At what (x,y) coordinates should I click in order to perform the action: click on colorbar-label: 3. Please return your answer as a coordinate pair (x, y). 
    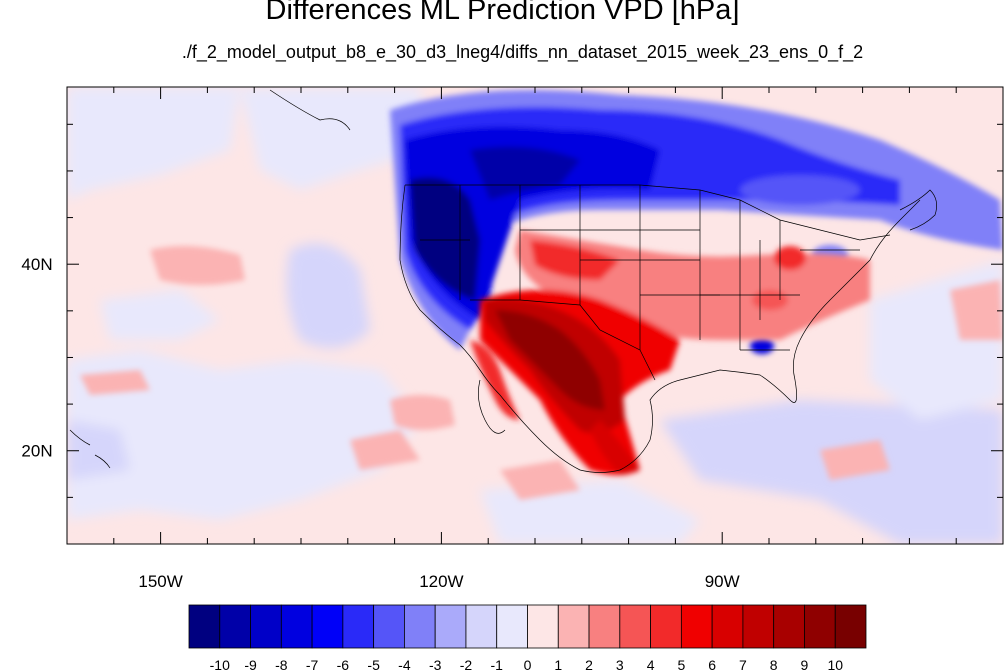
    Looking at the image, I should click on (620, 664).